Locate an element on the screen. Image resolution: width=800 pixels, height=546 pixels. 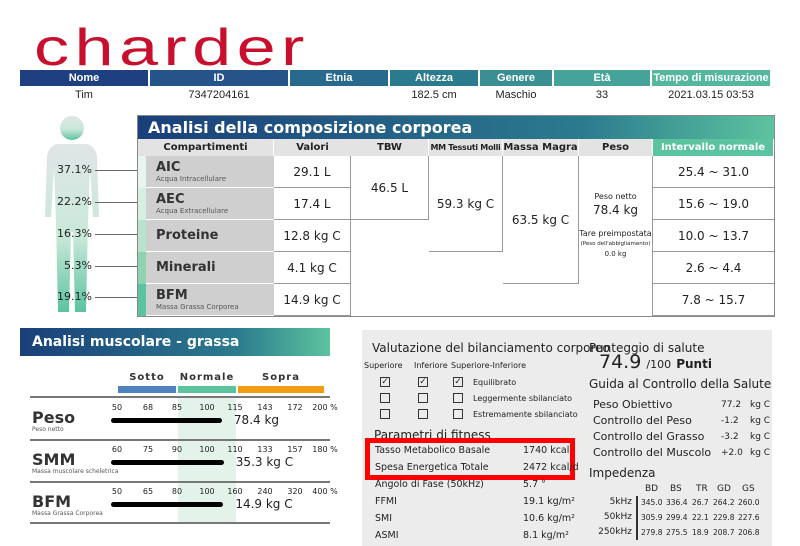
row-value: 35.3 kg C is located at coordinates (264, 462).